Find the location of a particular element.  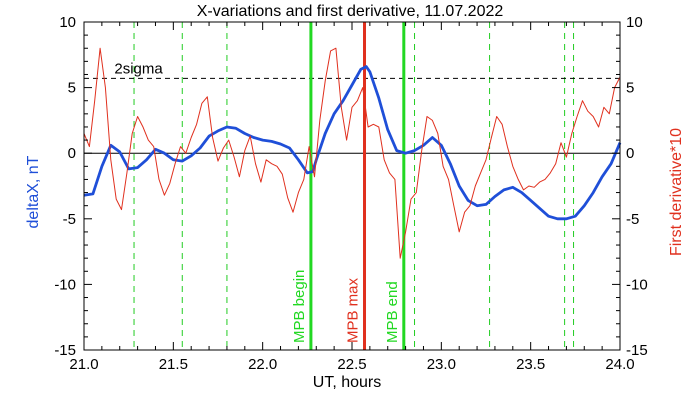

x-tick-label-1: 21.5 is located at coordinates (173, 364).